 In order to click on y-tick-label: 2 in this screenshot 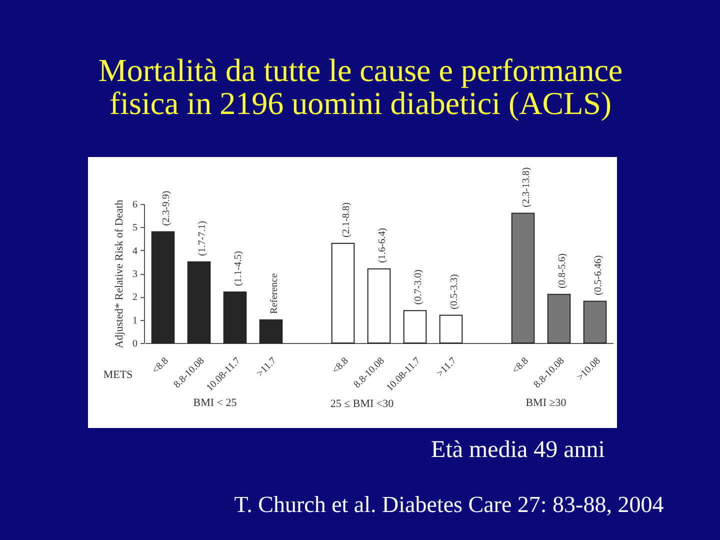, I will do `click(135, 298)`.